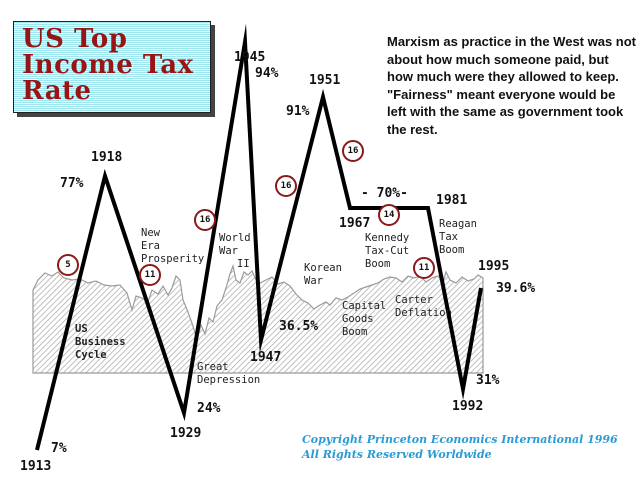  I want to click on annotation-reagan: Reagan Tax Boom, so click(458, 237).